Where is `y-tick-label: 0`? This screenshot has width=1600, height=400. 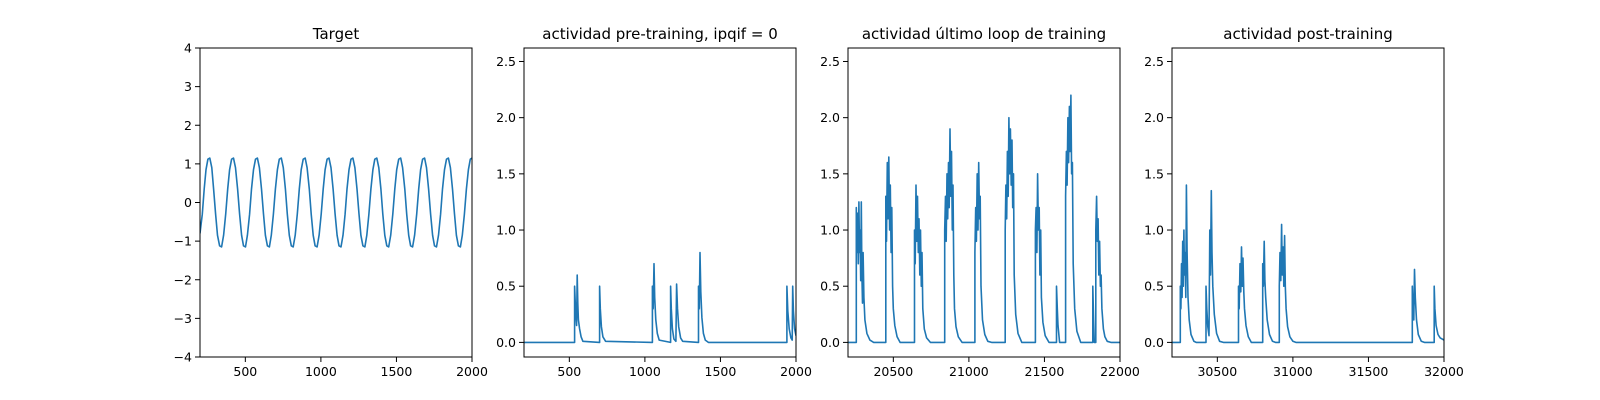
y-tick-label: 0 is located at coordinates (188, 202).